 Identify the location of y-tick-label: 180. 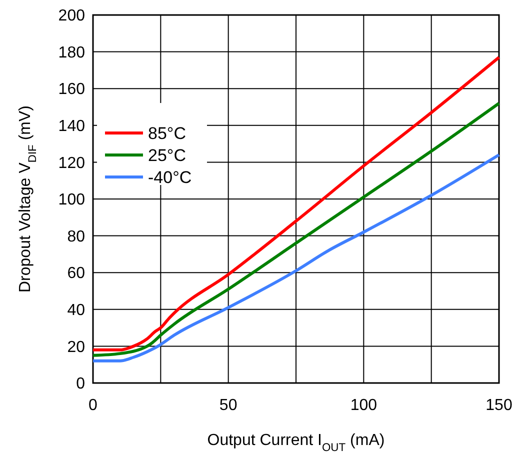
(72, 53).